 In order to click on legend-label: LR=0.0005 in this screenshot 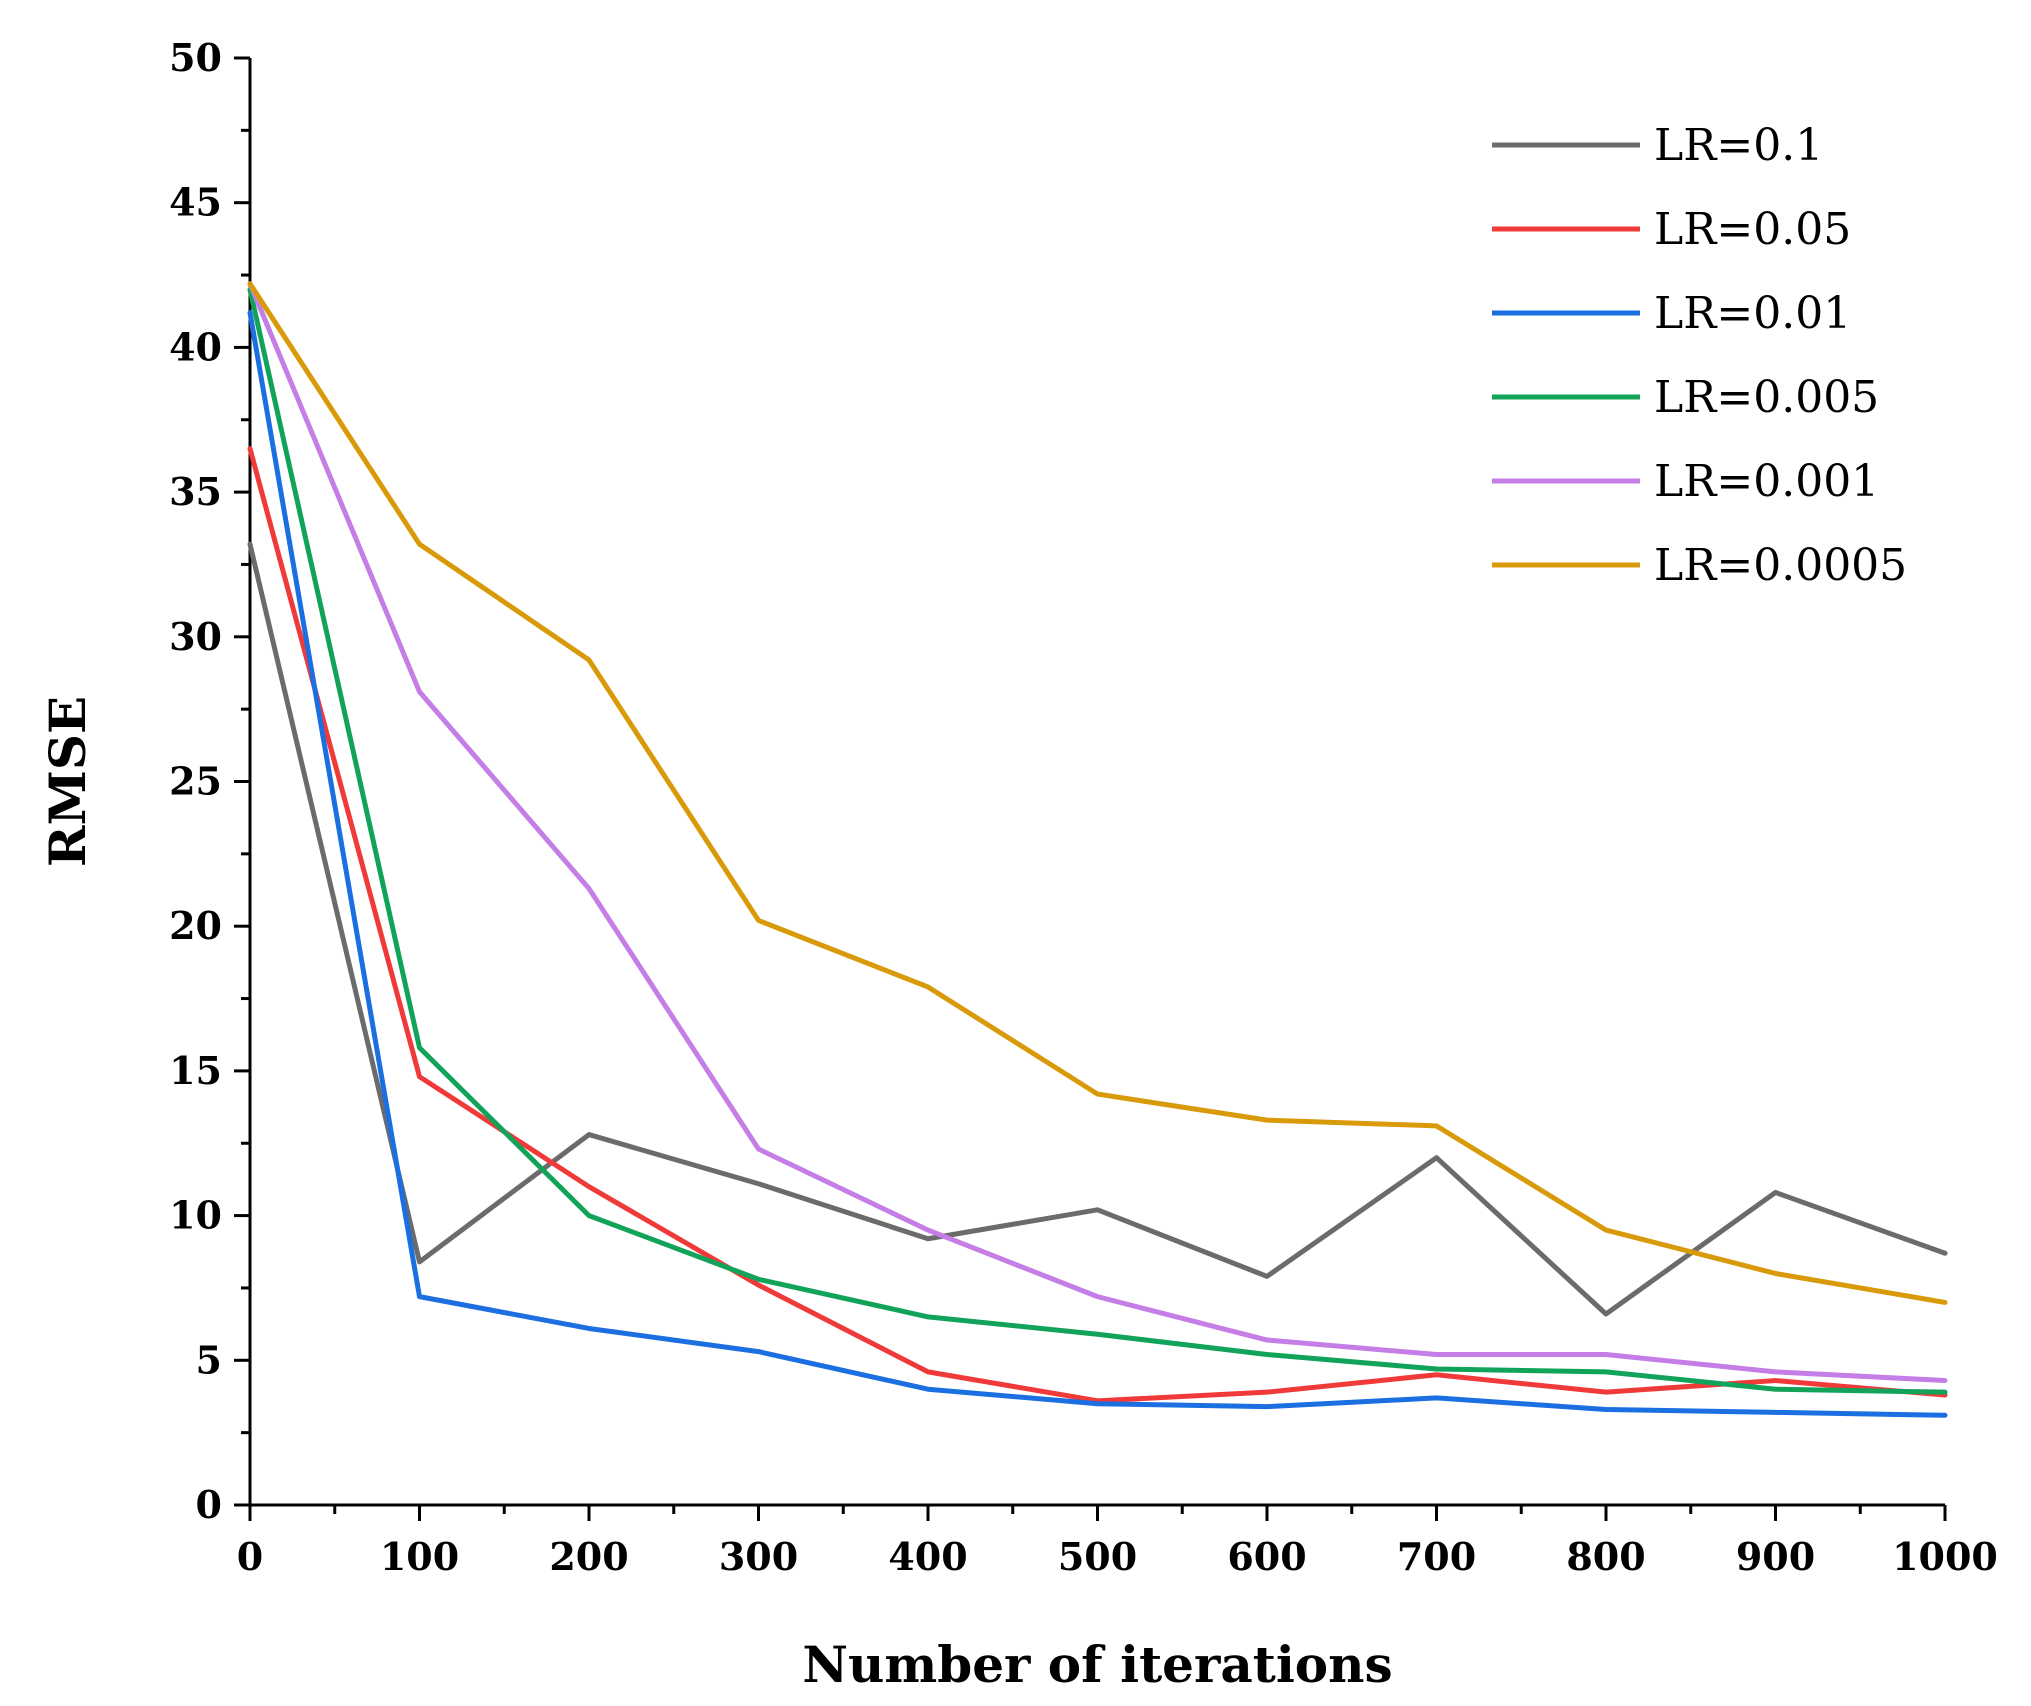, I will do `click(1780, 565)`.